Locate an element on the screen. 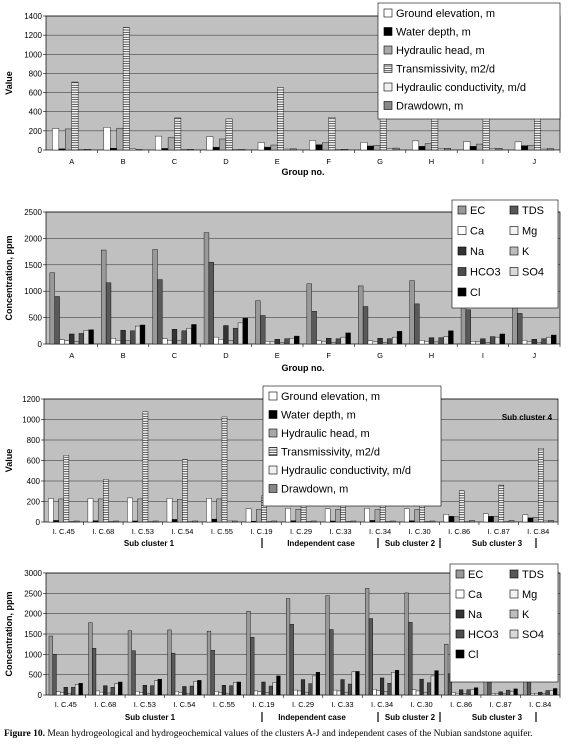 The image size is (573, 746). bar-hco3-f is located at coordinates (338, 341).